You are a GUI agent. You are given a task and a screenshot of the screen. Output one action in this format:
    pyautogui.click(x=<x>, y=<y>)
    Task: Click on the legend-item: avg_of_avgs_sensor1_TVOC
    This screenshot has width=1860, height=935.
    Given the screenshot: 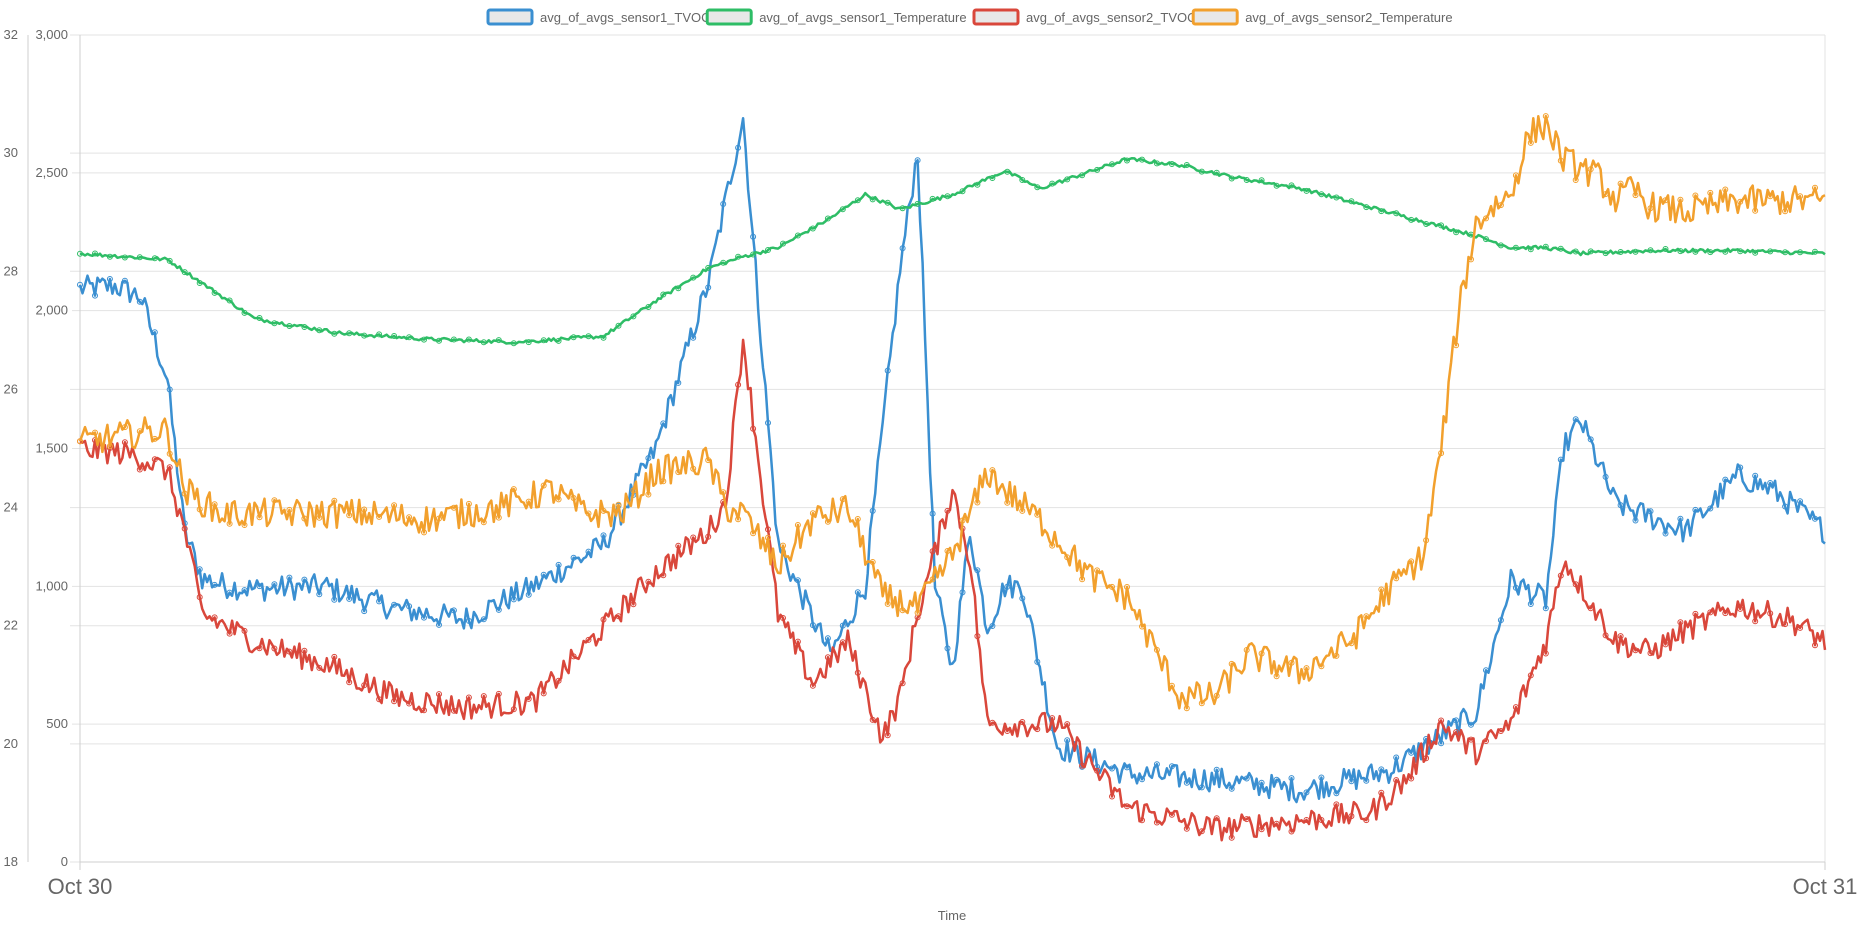 What is the action you would take?
    pyautogui.click(x=598, y=17)
    